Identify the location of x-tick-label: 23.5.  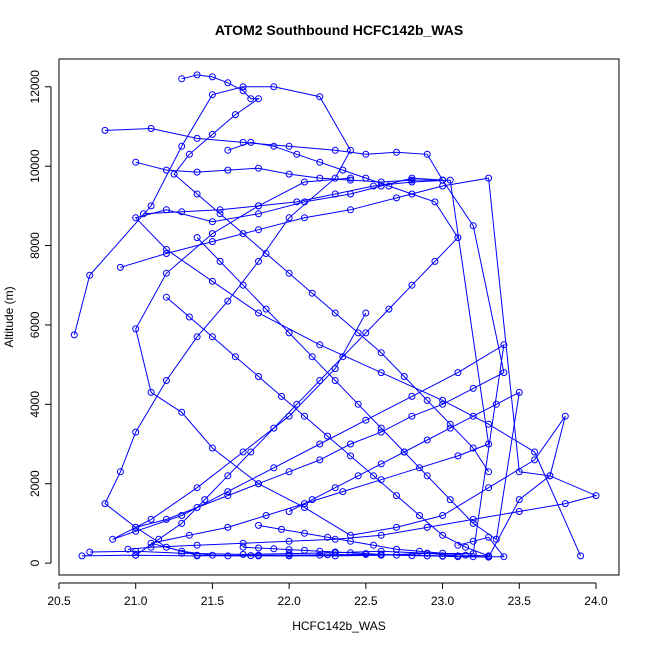
(520, 601).